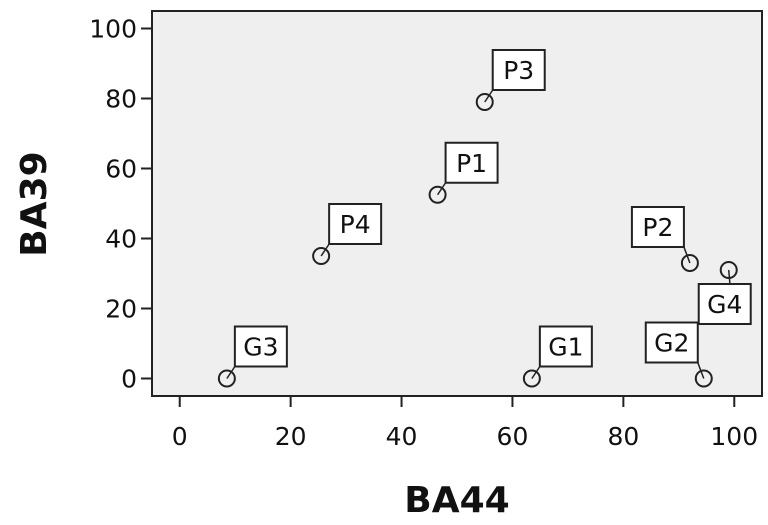  I want to click on x-tick-label: 20, so click(291, 436).